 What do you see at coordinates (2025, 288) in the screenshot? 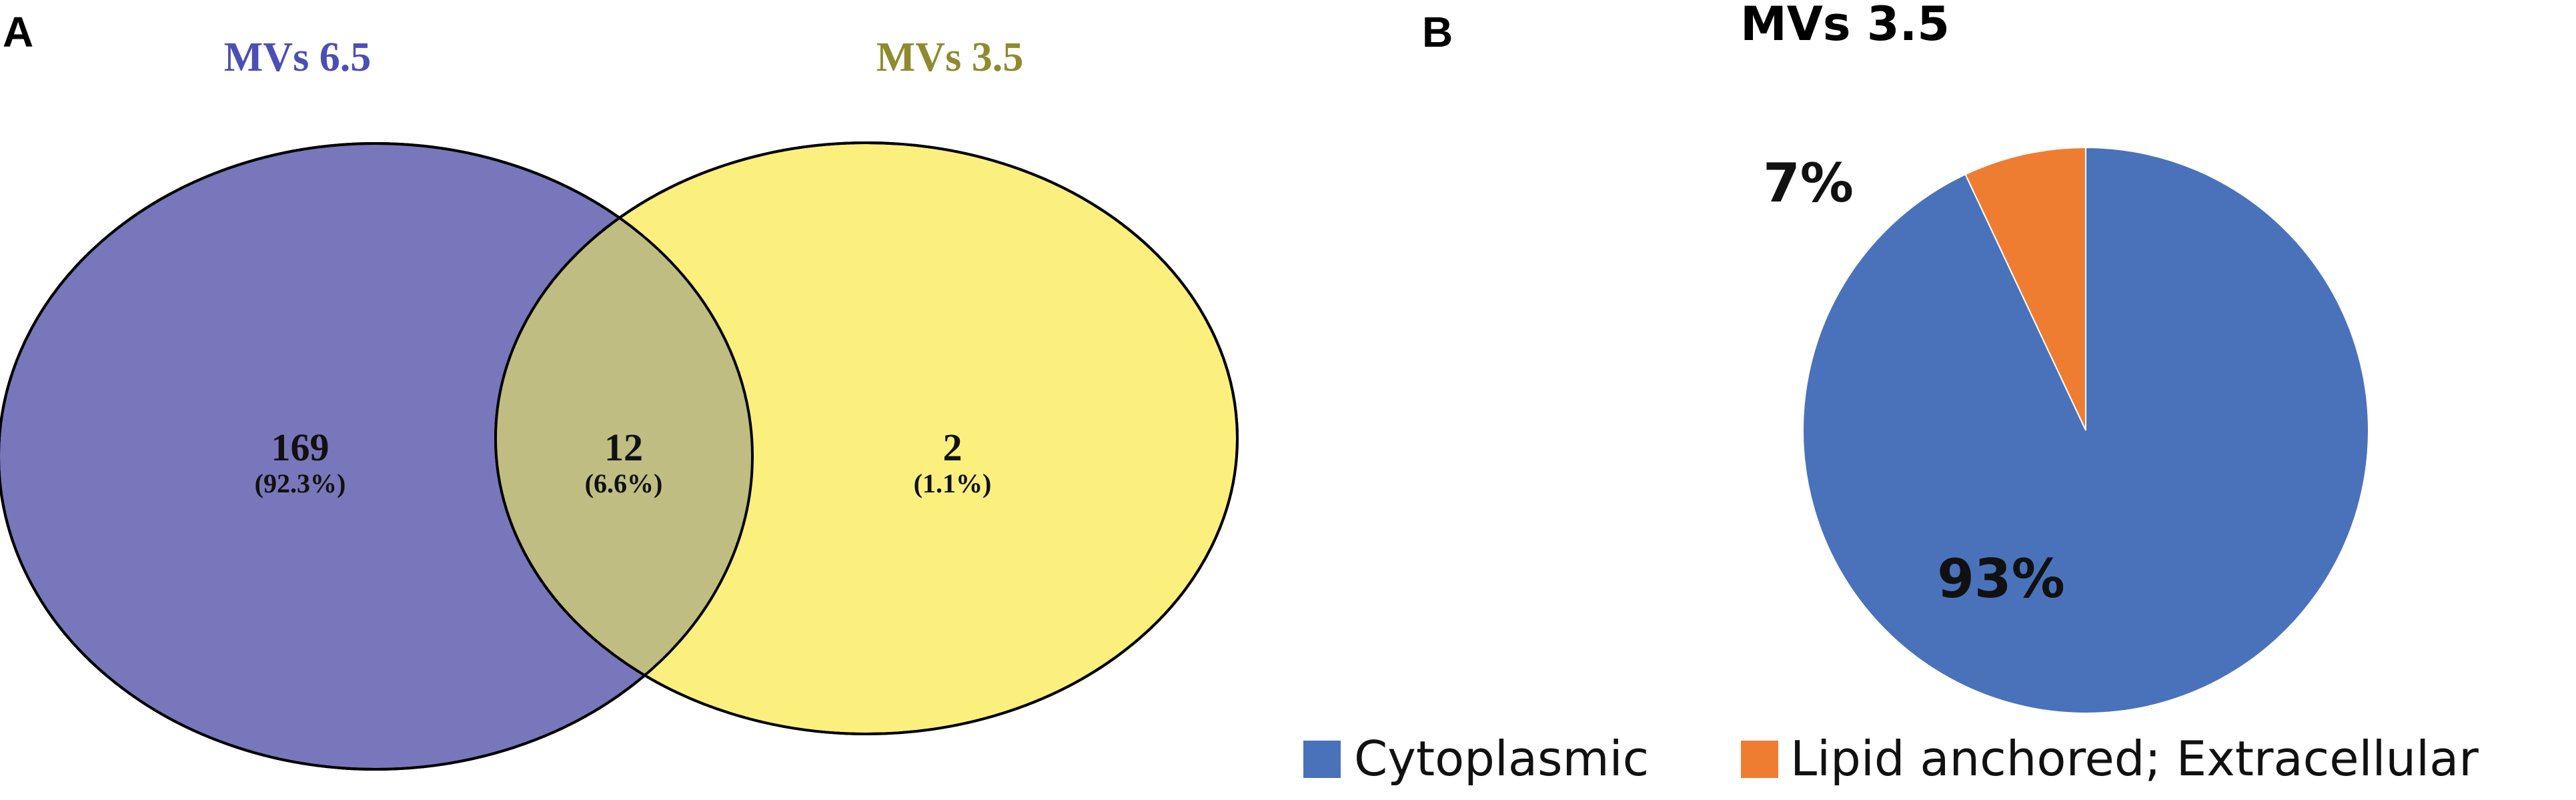
I see `pie-slice-lipid-anchored-extracellular` at bounding box center [2025, 288].